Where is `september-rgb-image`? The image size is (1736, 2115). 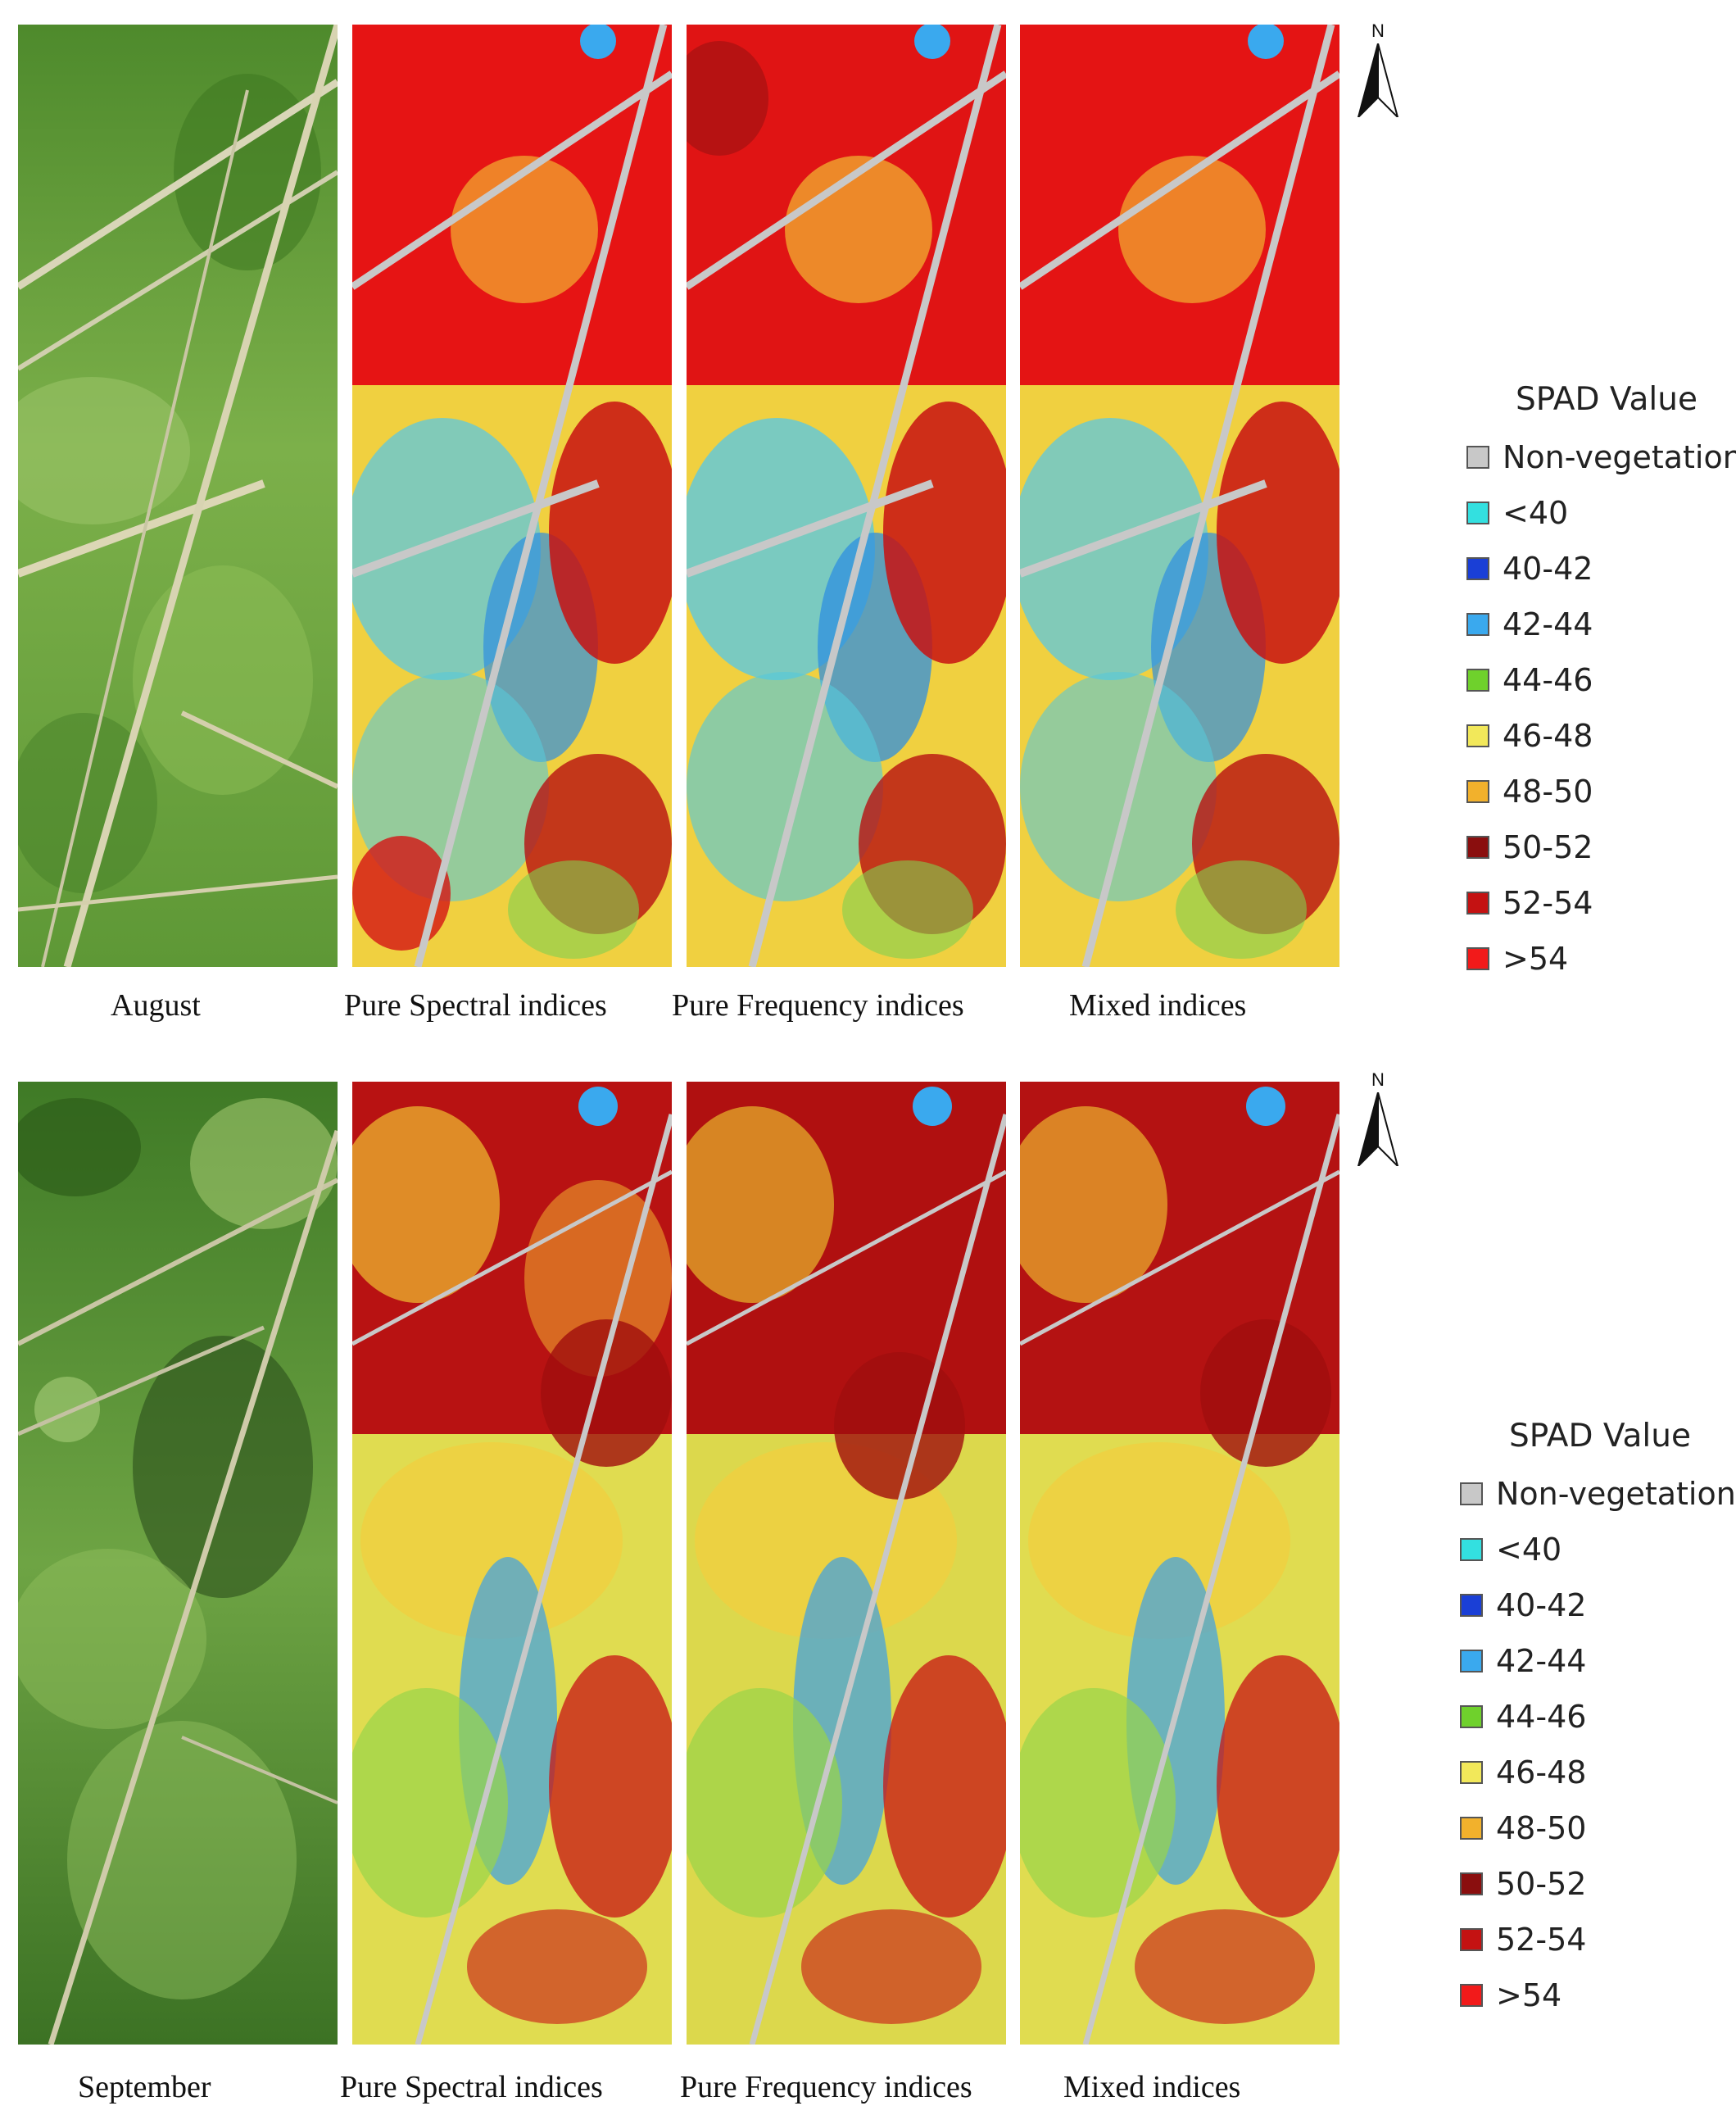
september-rgb-image is located at coordinates (178, 1563).